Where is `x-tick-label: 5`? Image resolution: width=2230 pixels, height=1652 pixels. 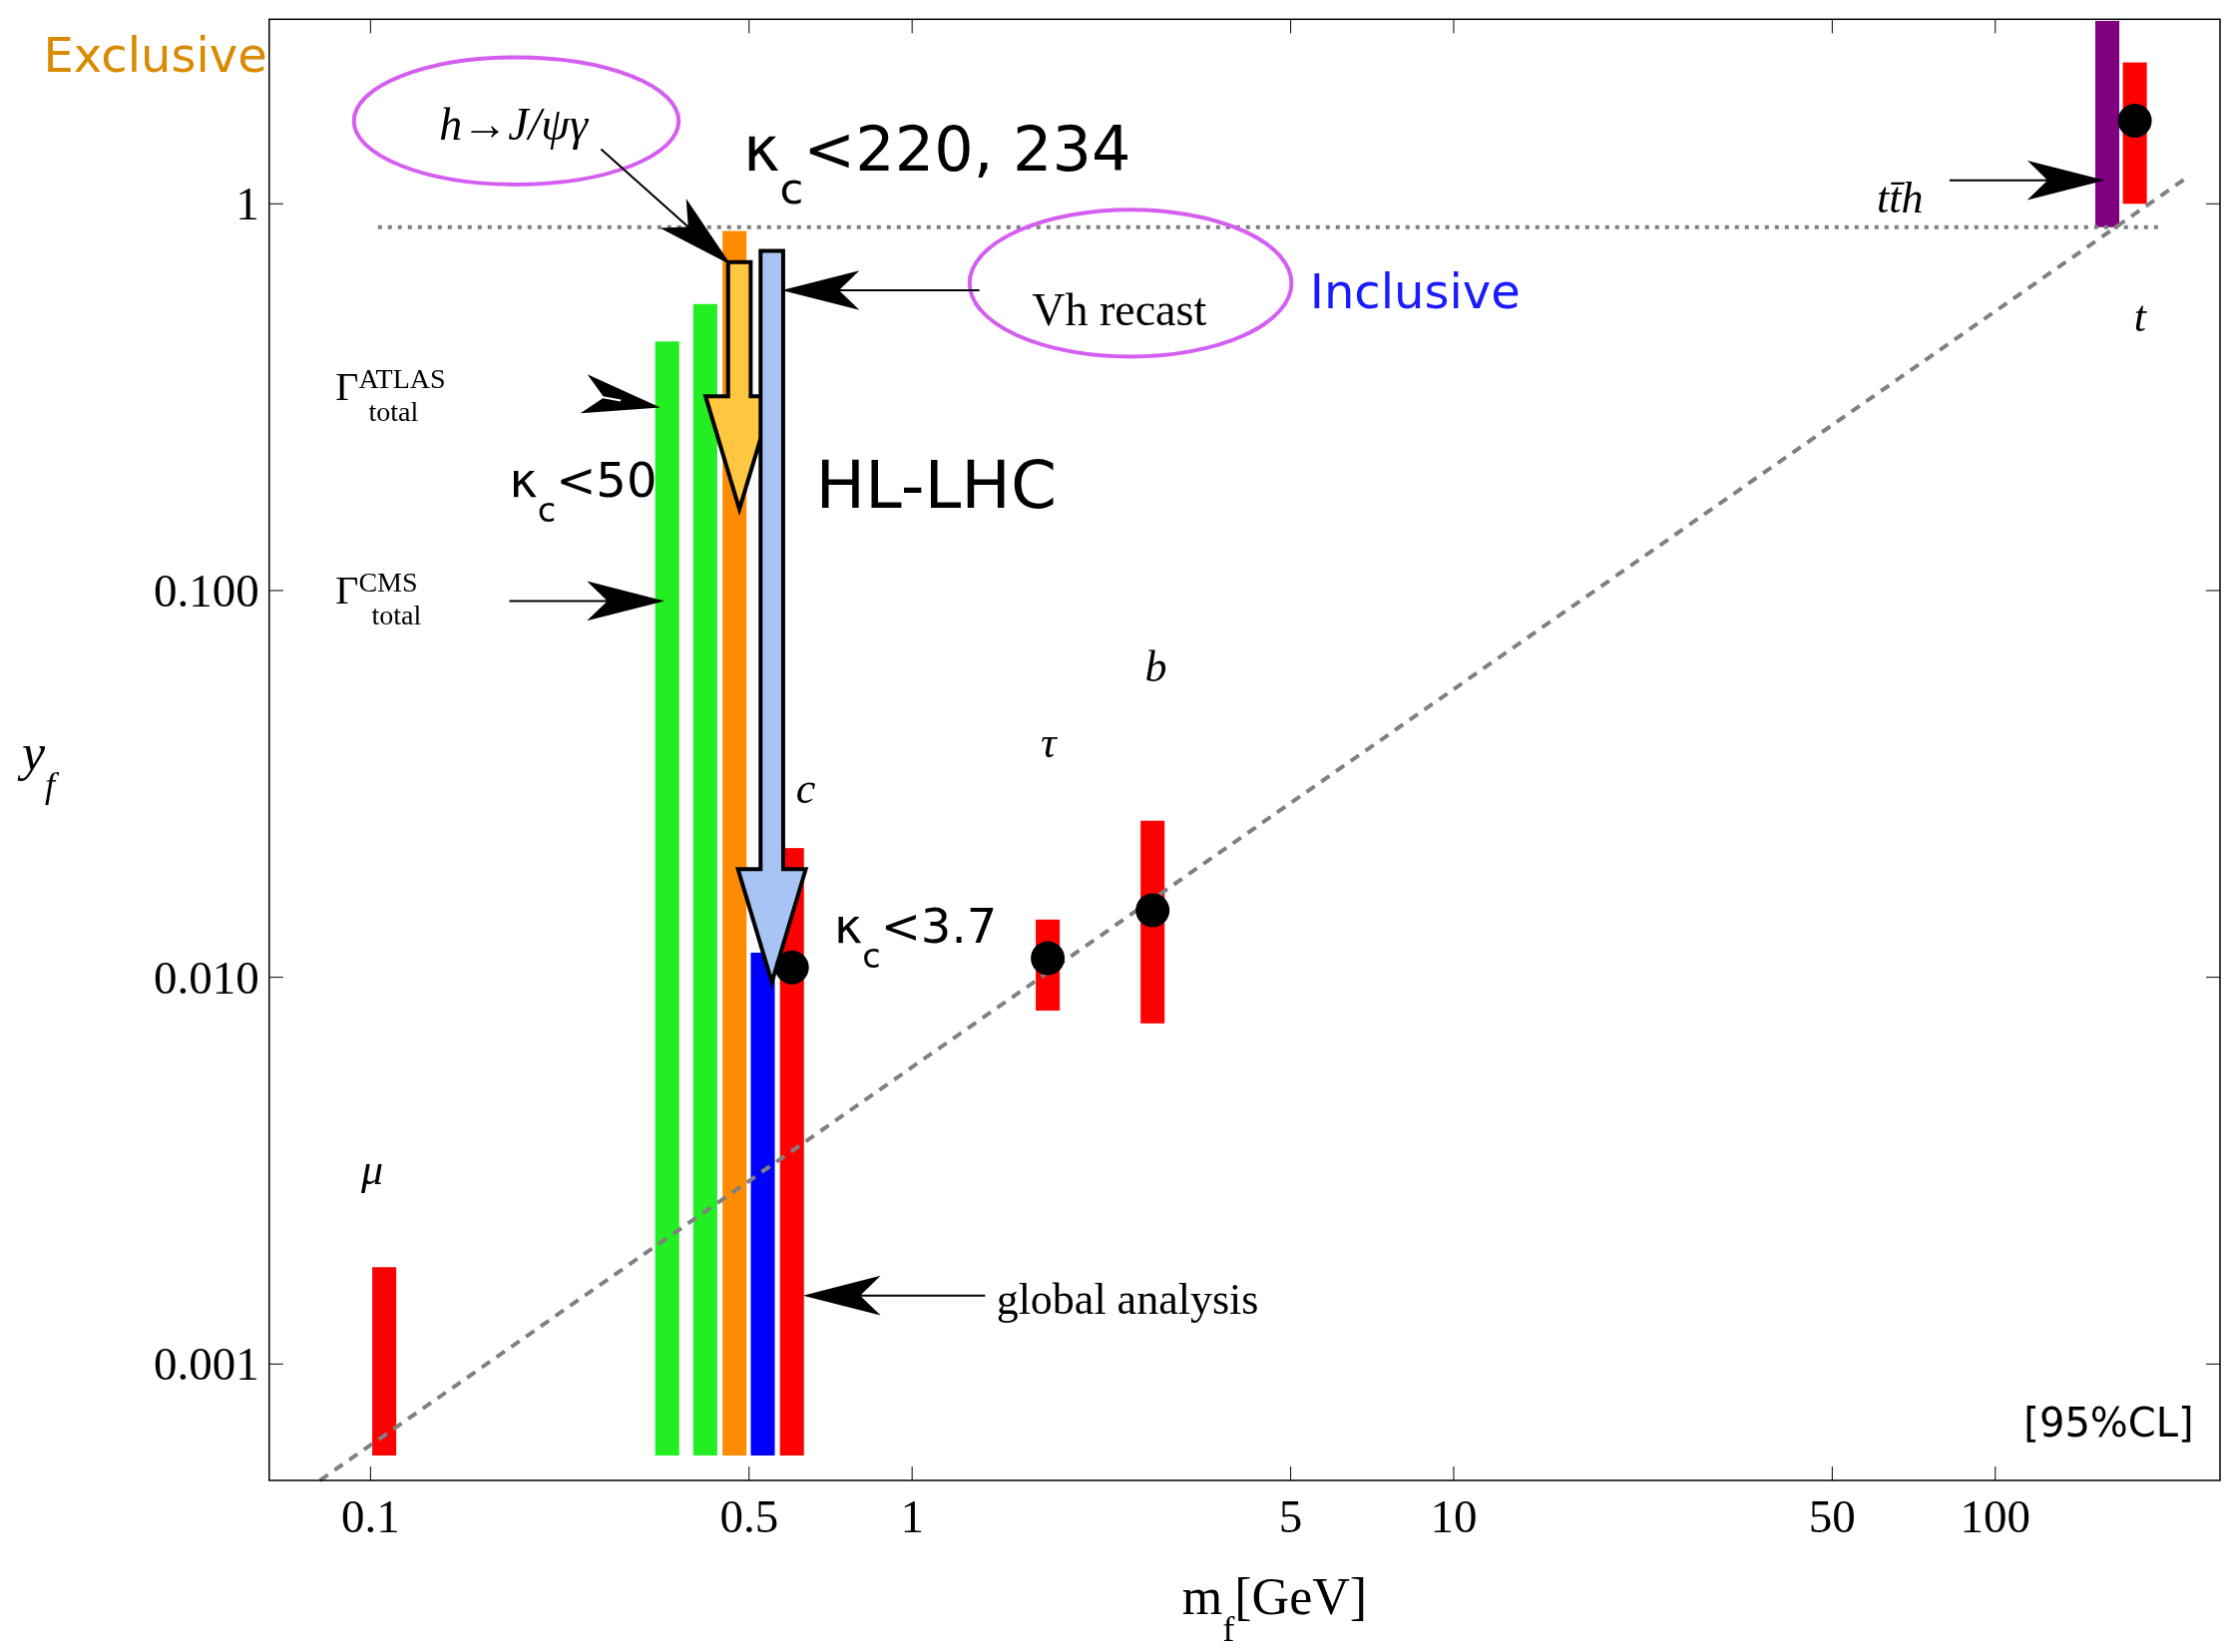 x-tick-label: 5 is located at coordinates (1290, 1516).